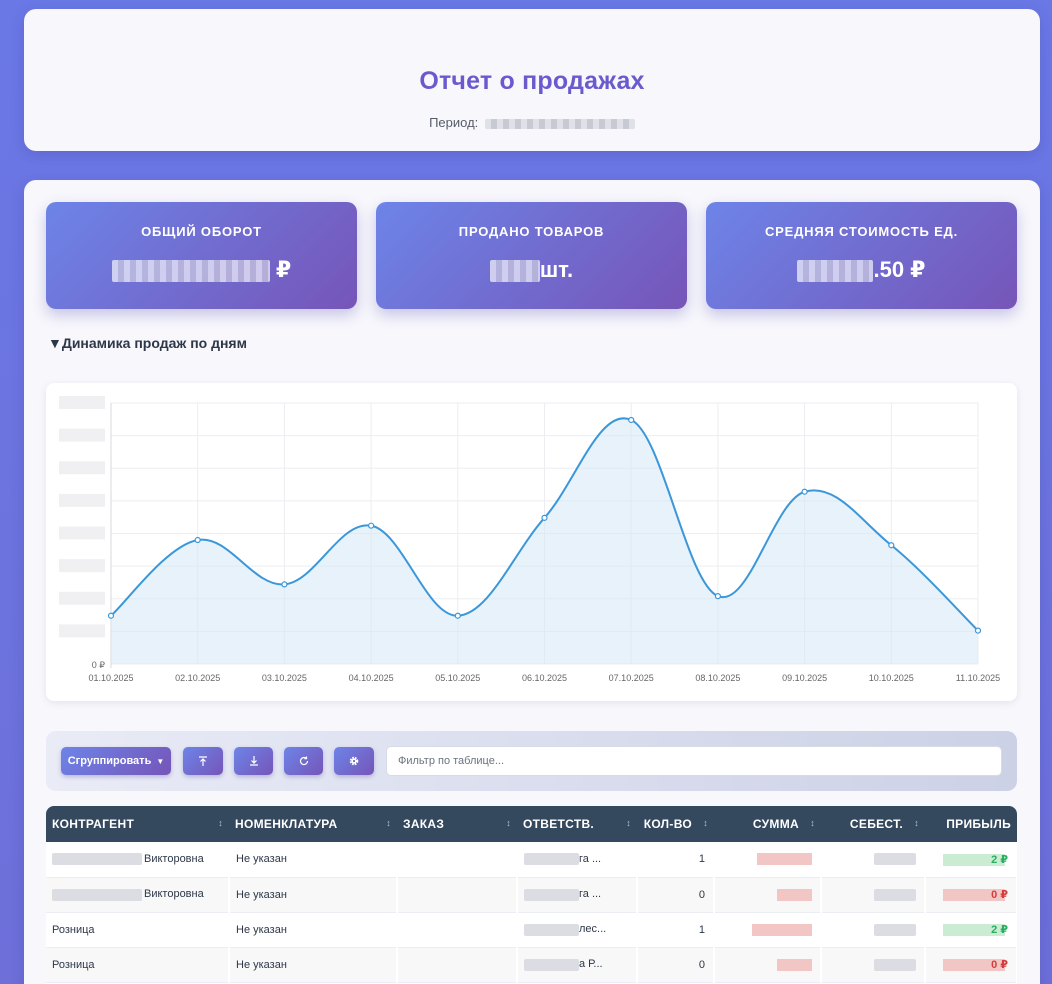 The height and width of the screenshot is (984, 1052). Describe the element at coordinates (457, 824) in the screenshot. I see `column-header-order: ЗАКАЗ ↕` at that location.